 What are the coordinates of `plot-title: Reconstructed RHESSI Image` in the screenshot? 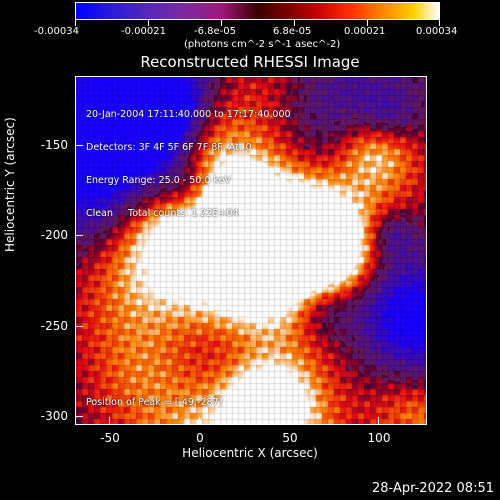 It's located at (250, 62).